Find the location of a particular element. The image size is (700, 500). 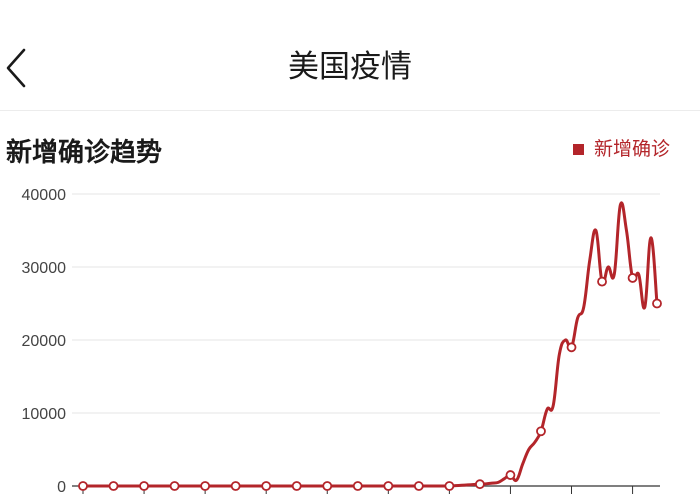

back-button is located at coordinates (22, 68).